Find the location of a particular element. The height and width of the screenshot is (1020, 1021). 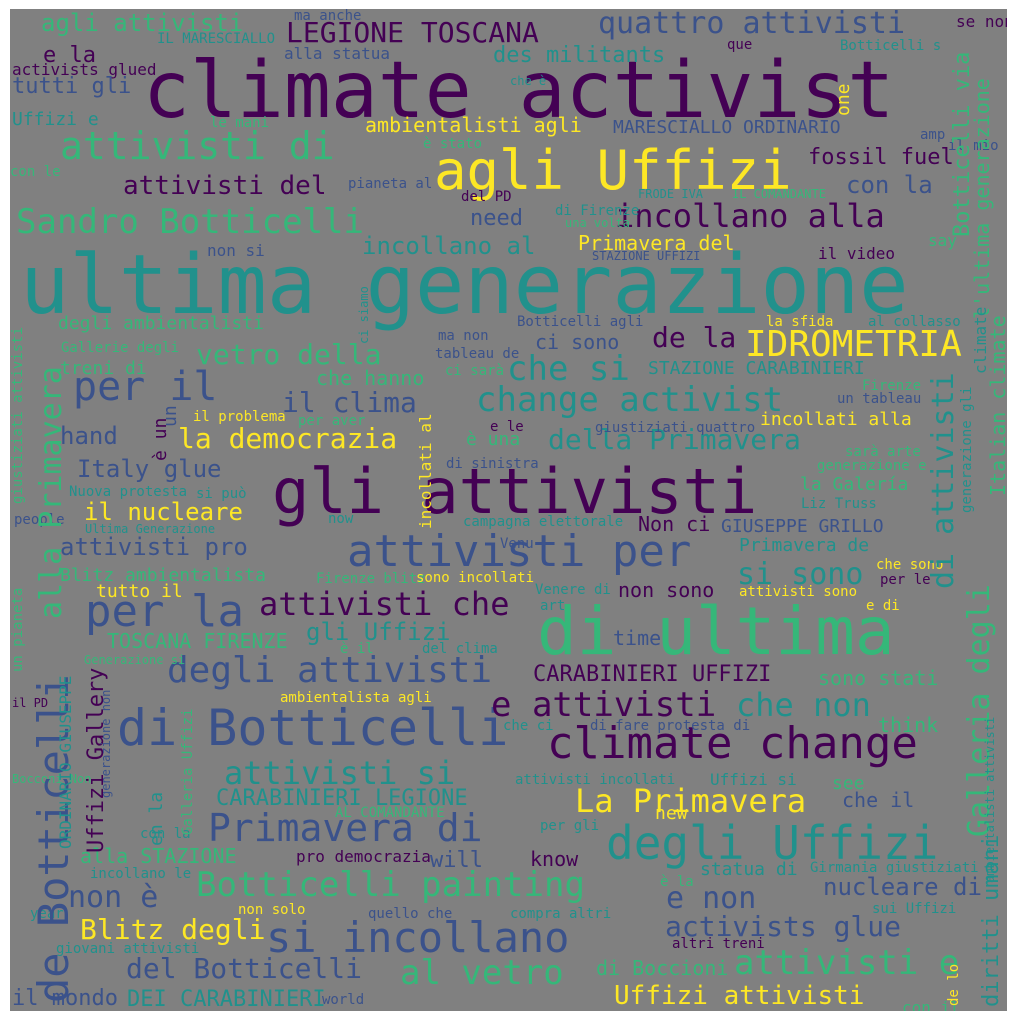

cloud-word: degli attivisti is located at coordinates (330, 670).